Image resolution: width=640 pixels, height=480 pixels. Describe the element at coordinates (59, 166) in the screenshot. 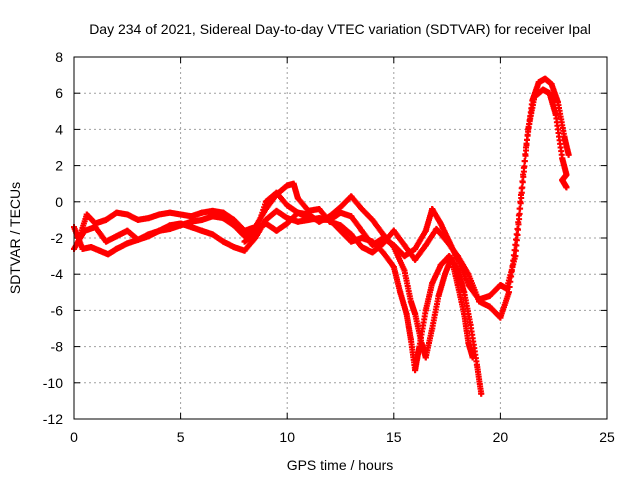

I see `y-tick-label: 2` at that location.